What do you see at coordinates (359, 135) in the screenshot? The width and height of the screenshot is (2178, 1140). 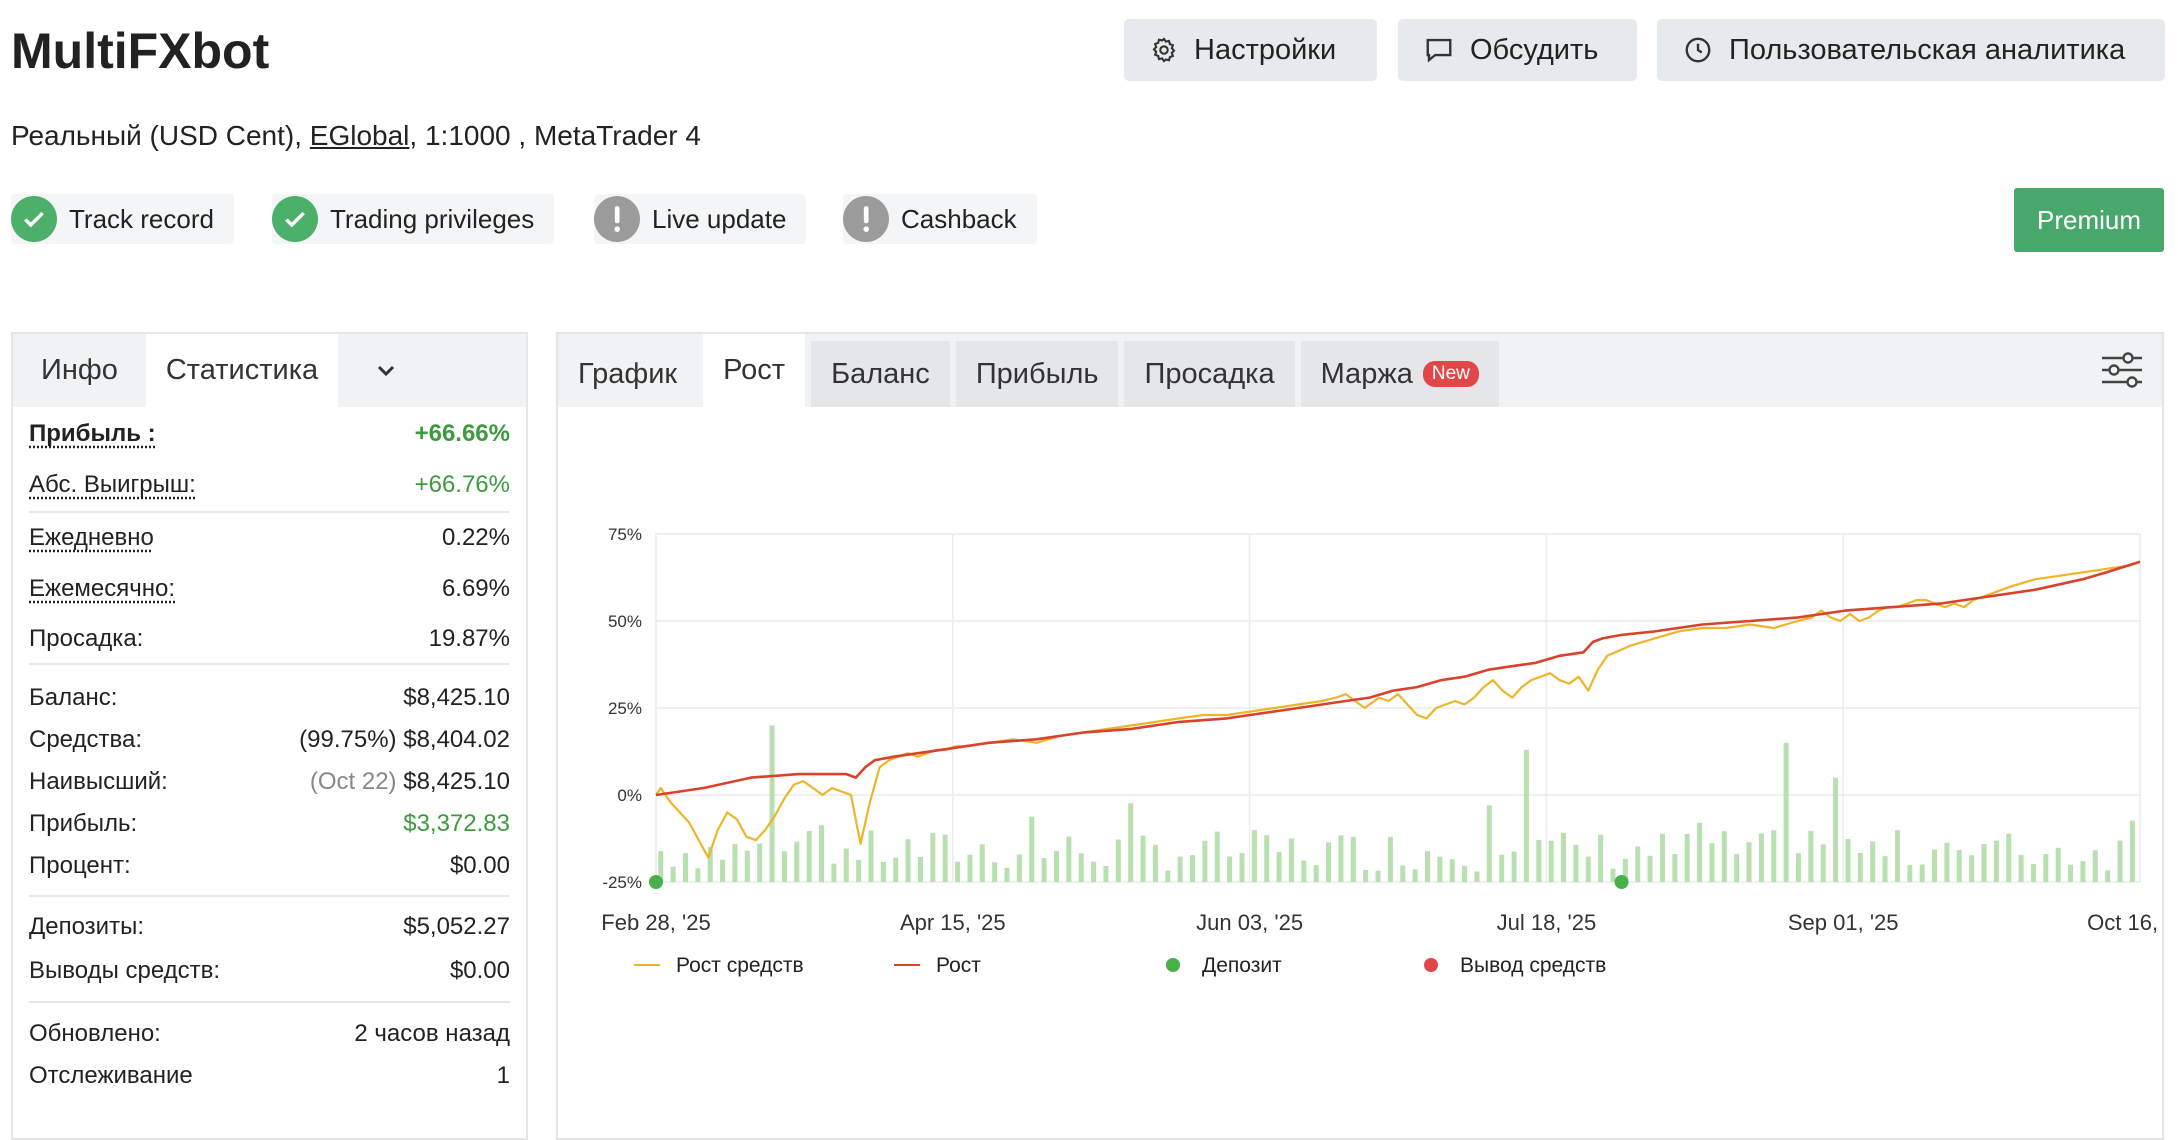 I see `broker-link: EGlobal` at bounding box center [359, 135].